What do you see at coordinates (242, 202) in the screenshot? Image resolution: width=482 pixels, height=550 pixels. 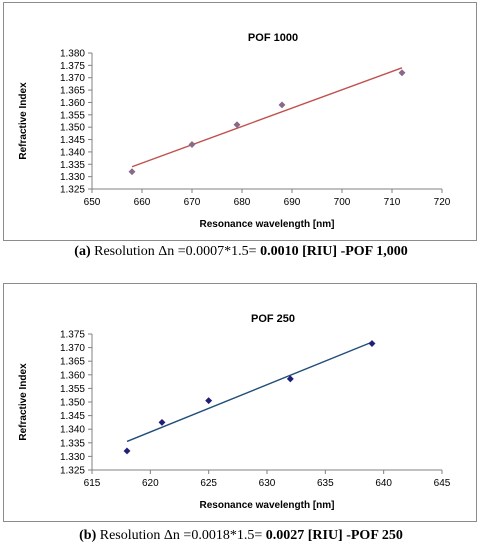 I see `x-tick-label: 680` at bounding box center [242, 202].